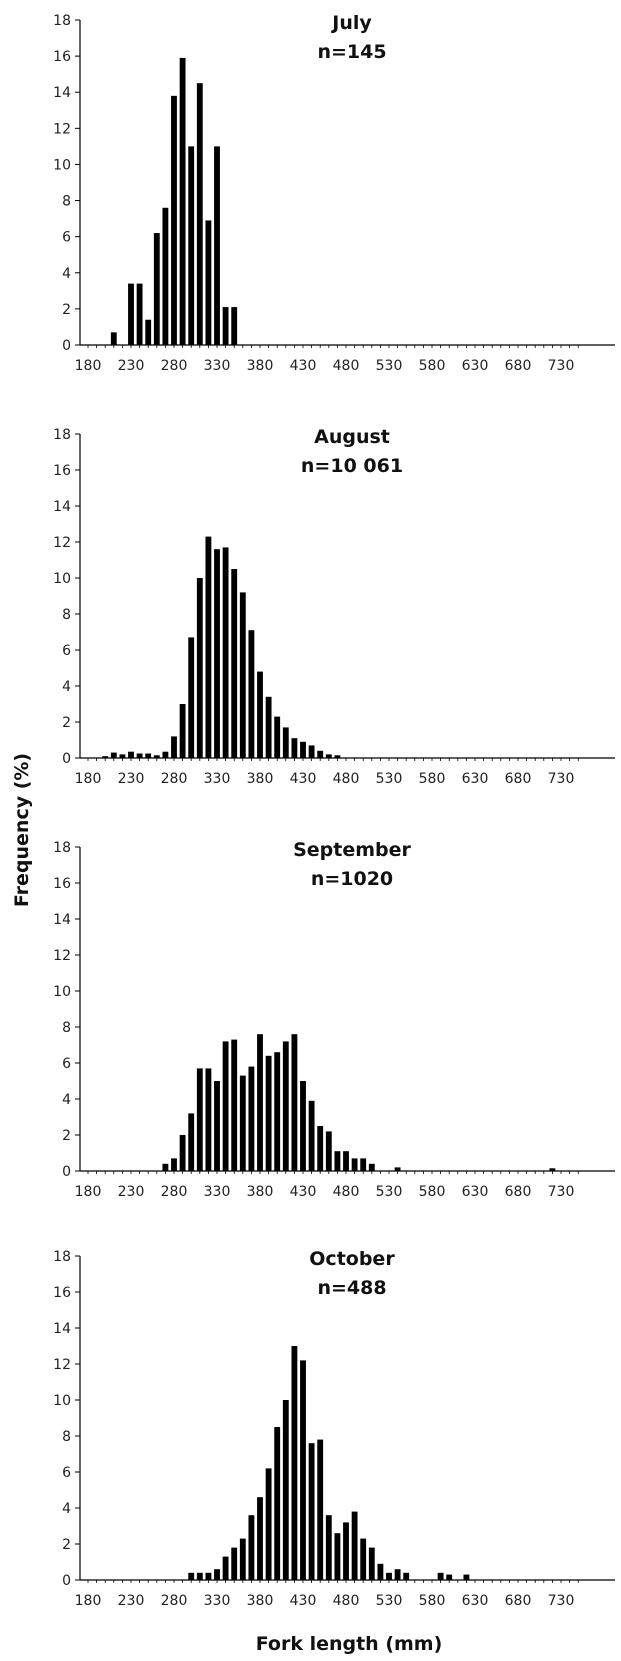 The width and height of the screenshot is (621, 1661). I want to click on y-tick-label: 6, so click(66, 651).